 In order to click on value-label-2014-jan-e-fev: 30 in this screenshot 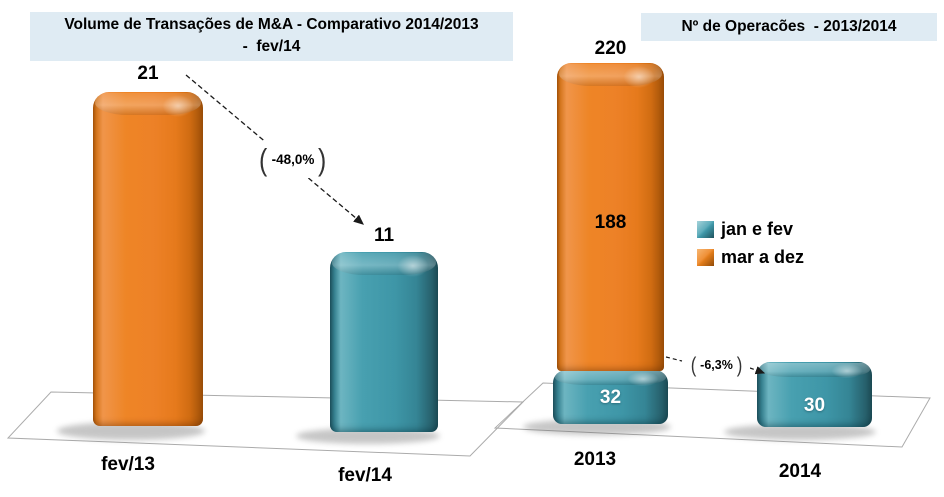, I will do `click(814, 405)`.